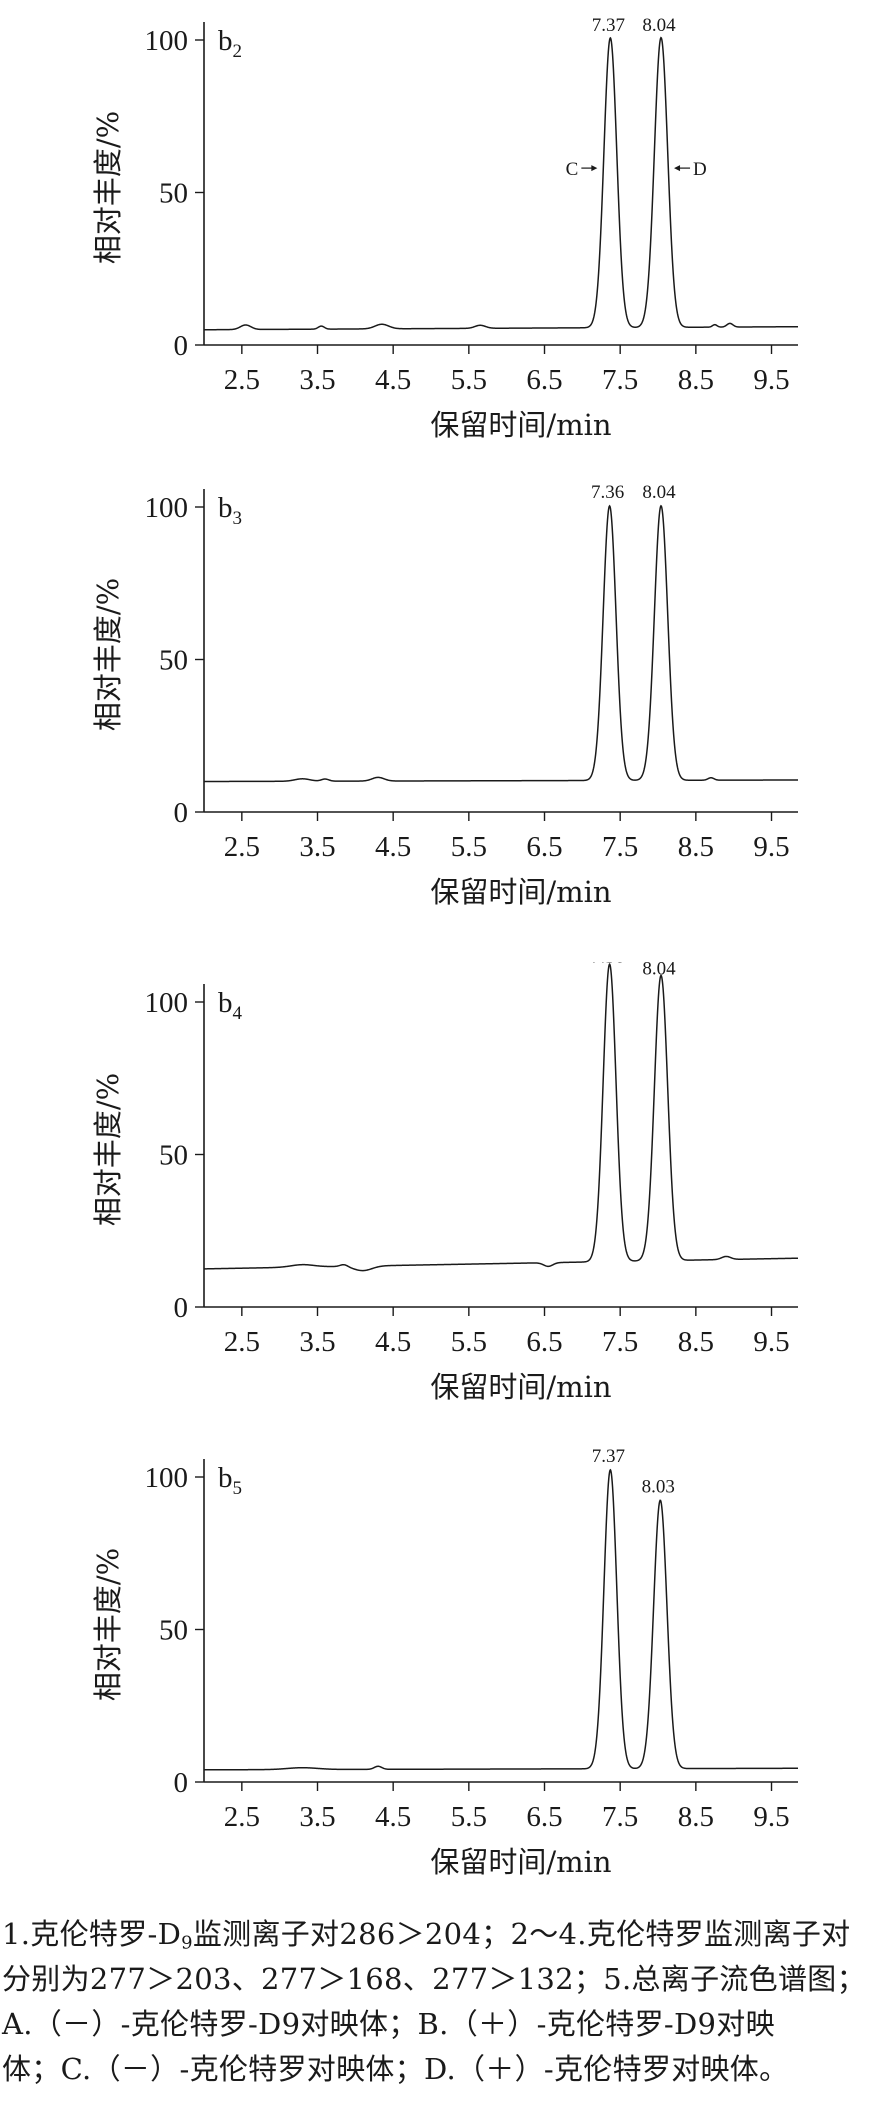 The height and width of the screenshot is (2106, 888). What do you see at coordinates (238, 518) in the screenshot?
I see `panel-label-sub: 3` at bounding box center [238, 518].